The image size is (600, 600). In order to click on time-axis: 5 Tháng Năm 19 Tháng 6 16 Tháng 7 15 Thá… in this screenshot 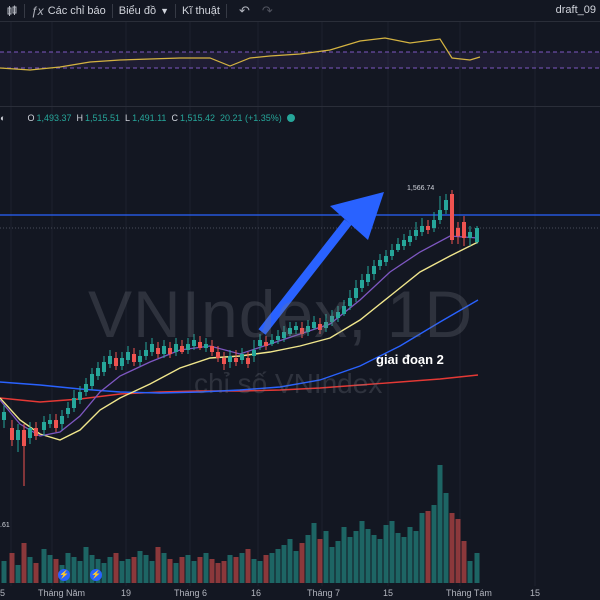, I will do `click(300, 593)`.